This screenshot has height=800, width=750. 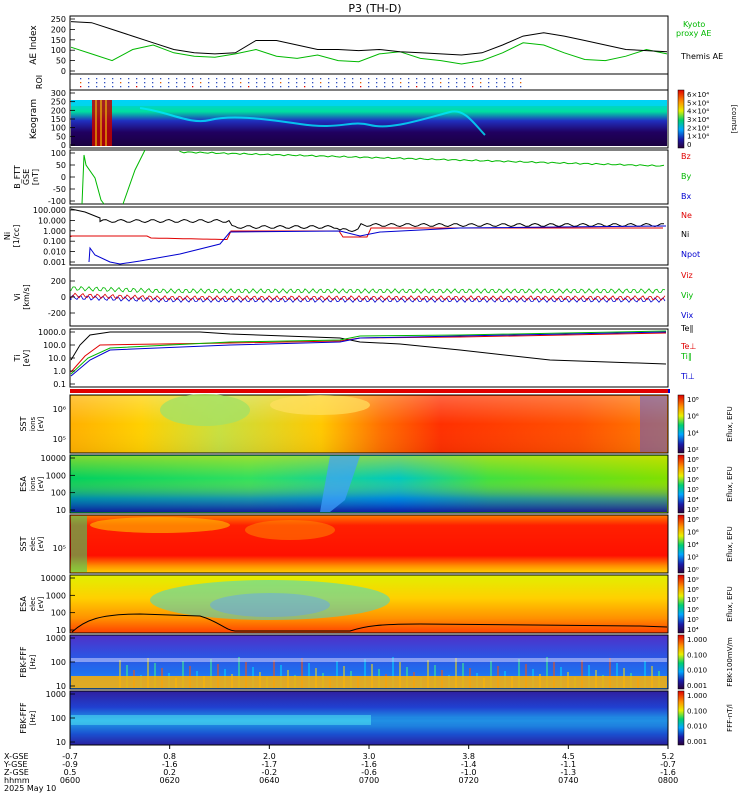 What do you see at coordinates (569, 772) in the screenshot?
I see `time-axis-zgse: -1.3` at bounding box center [569, 772].